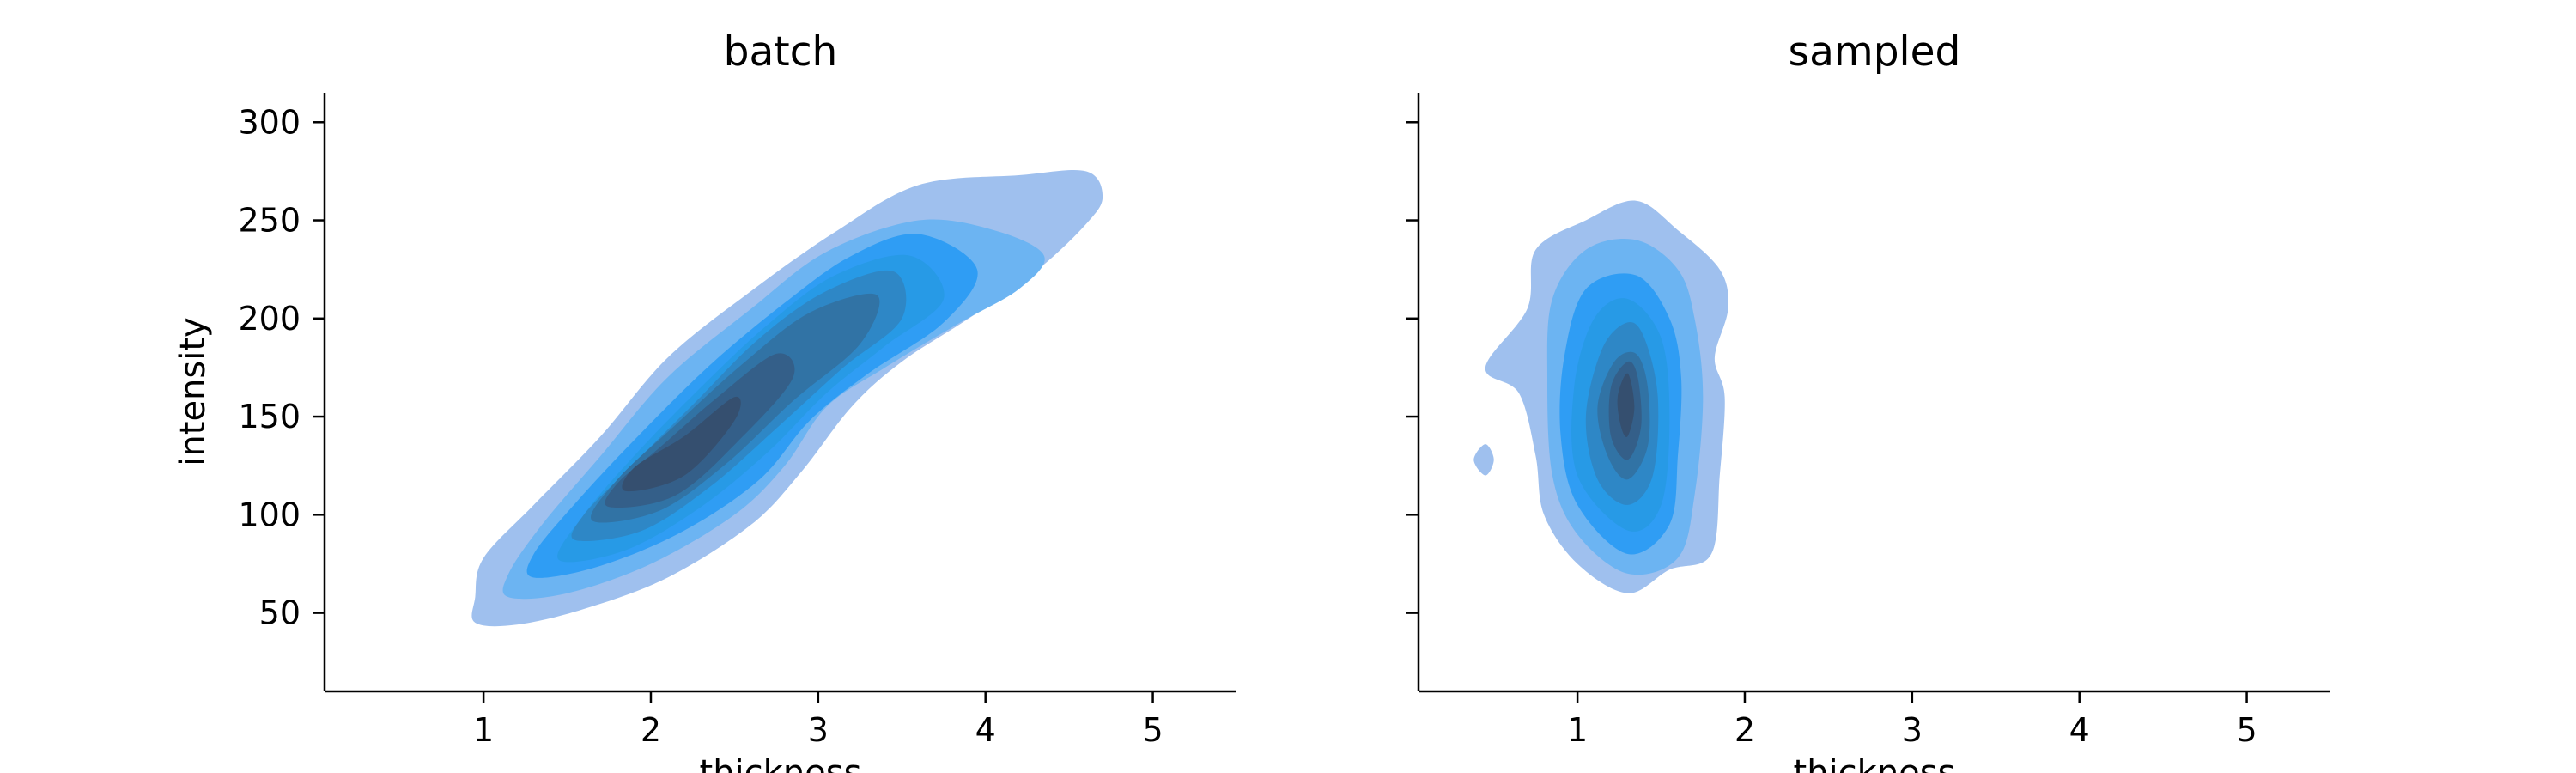 The width and height of the screenshot is (2576, 773). What do you see at coordinates (280, 613) in the screenshot?
I see `y-tick-label: 50` at bounding box center [280, 613].